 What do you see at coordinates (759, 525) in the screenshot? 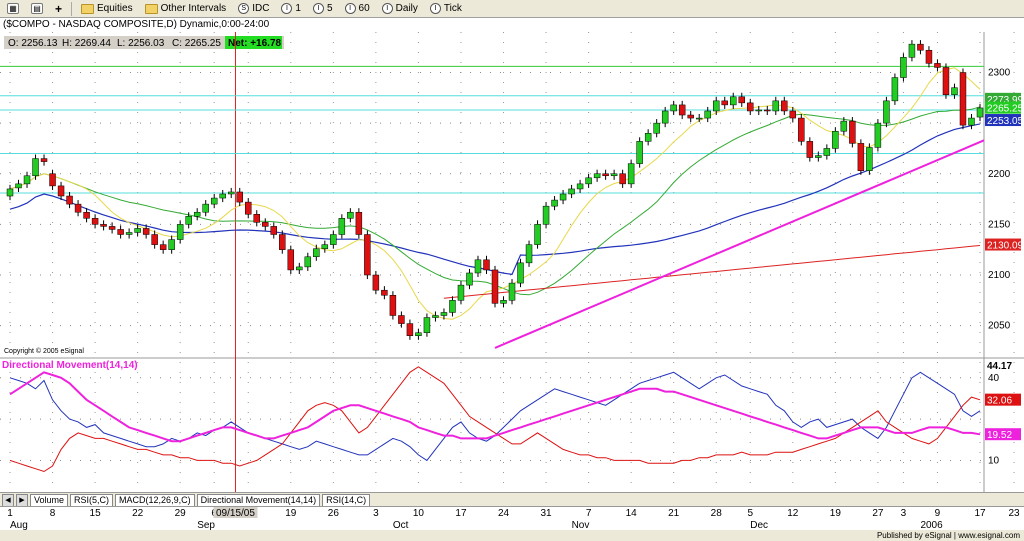
I see `x-month-label: Dec` at bounding box center [759, 525].